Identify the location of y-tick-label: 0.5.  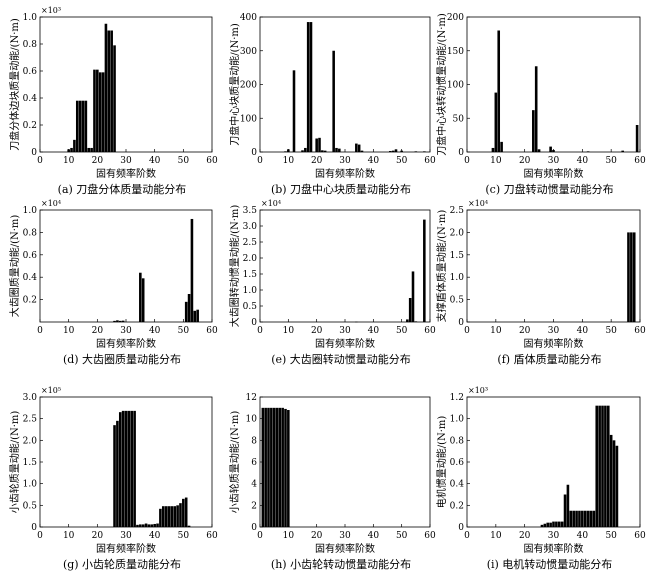
(30, 506).